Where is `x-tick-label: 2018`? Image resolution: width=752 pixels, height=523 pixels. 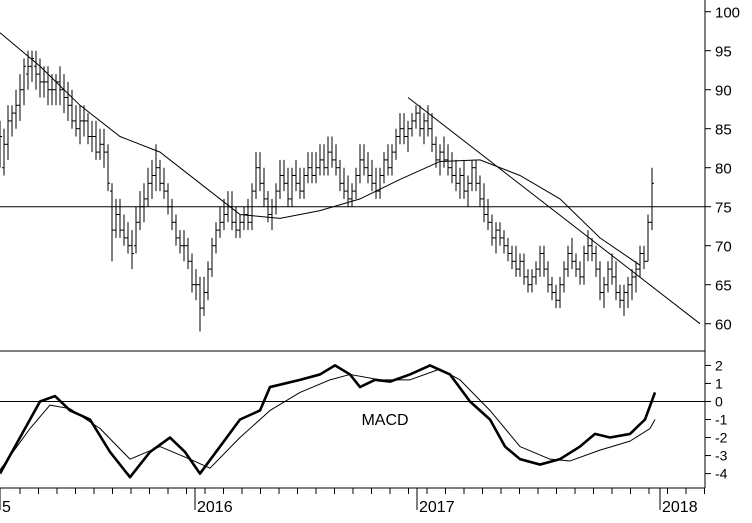 x-tick-label: 2018 is located at coordinates (680, 507).